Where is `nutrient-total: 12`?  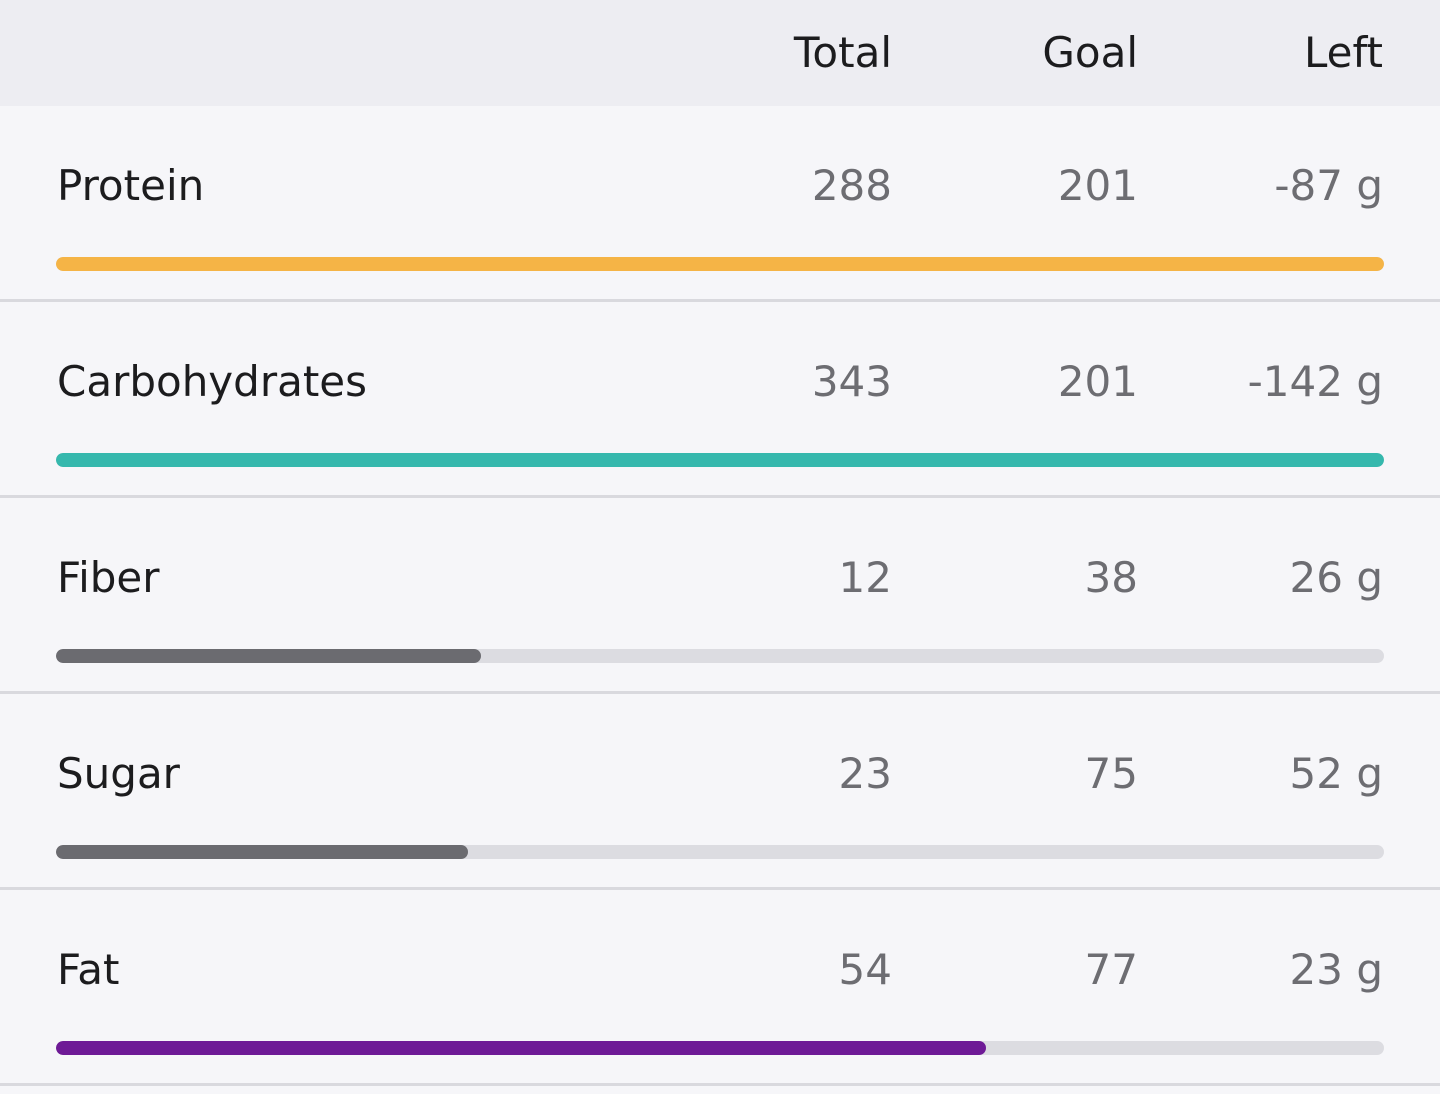 nutrient-total: 12 is located at coordinates (865, 577).